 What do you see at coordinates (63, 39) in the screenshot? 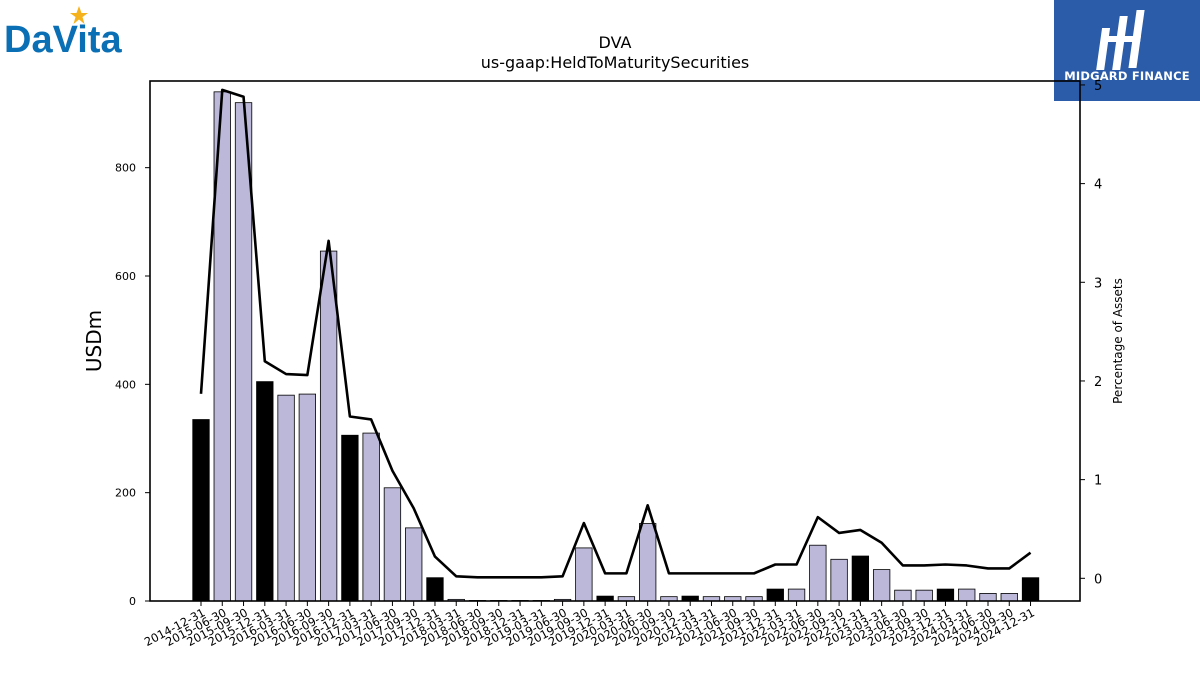
I see `davita-logo-text: DaVita` at bounding box center [63, 39].